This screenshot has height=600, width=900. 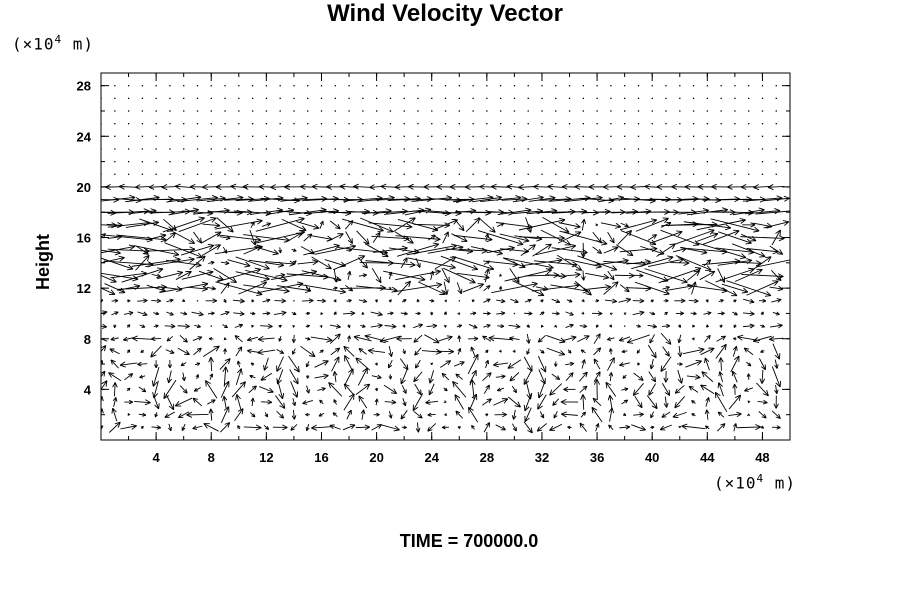 What do you see at coordinates (266, 457) in the screenshot?
I see `x-tick-label: 12` at bounding box center [266, 457].